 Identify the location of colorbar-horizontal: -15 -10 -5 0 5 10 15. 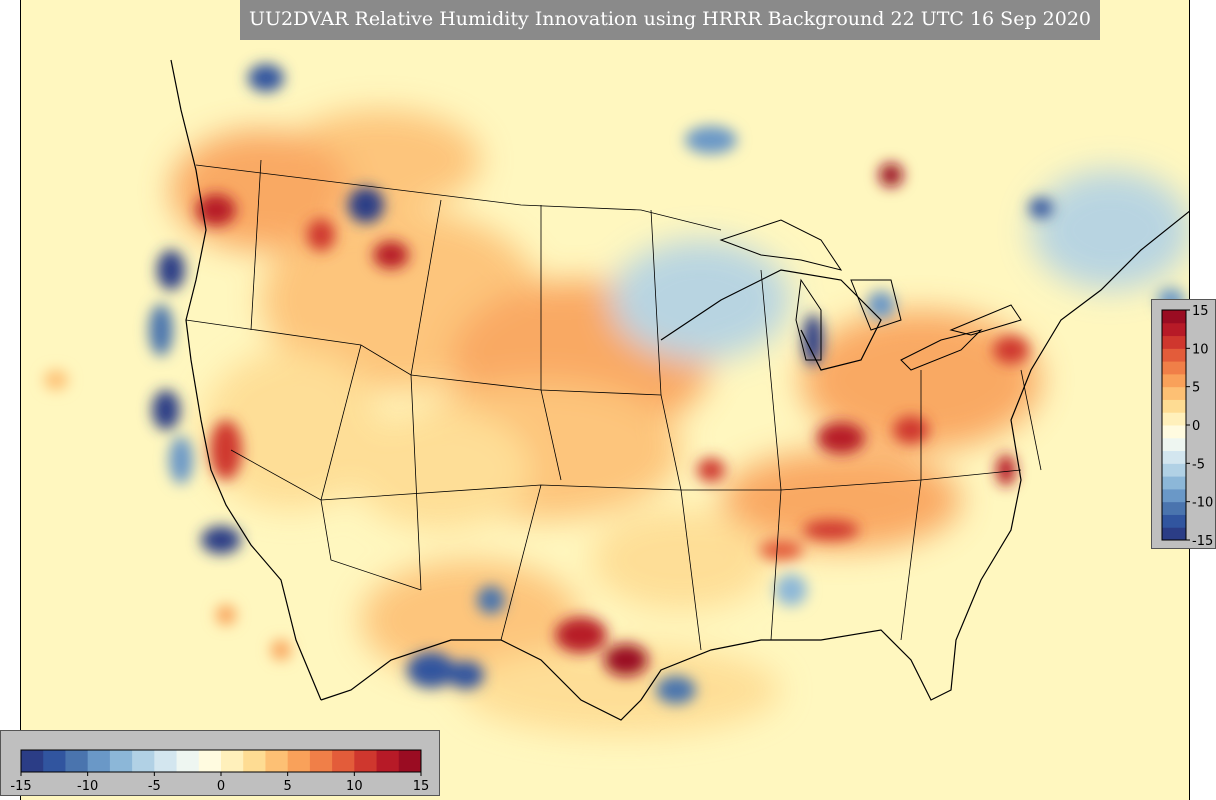
(220, 763).